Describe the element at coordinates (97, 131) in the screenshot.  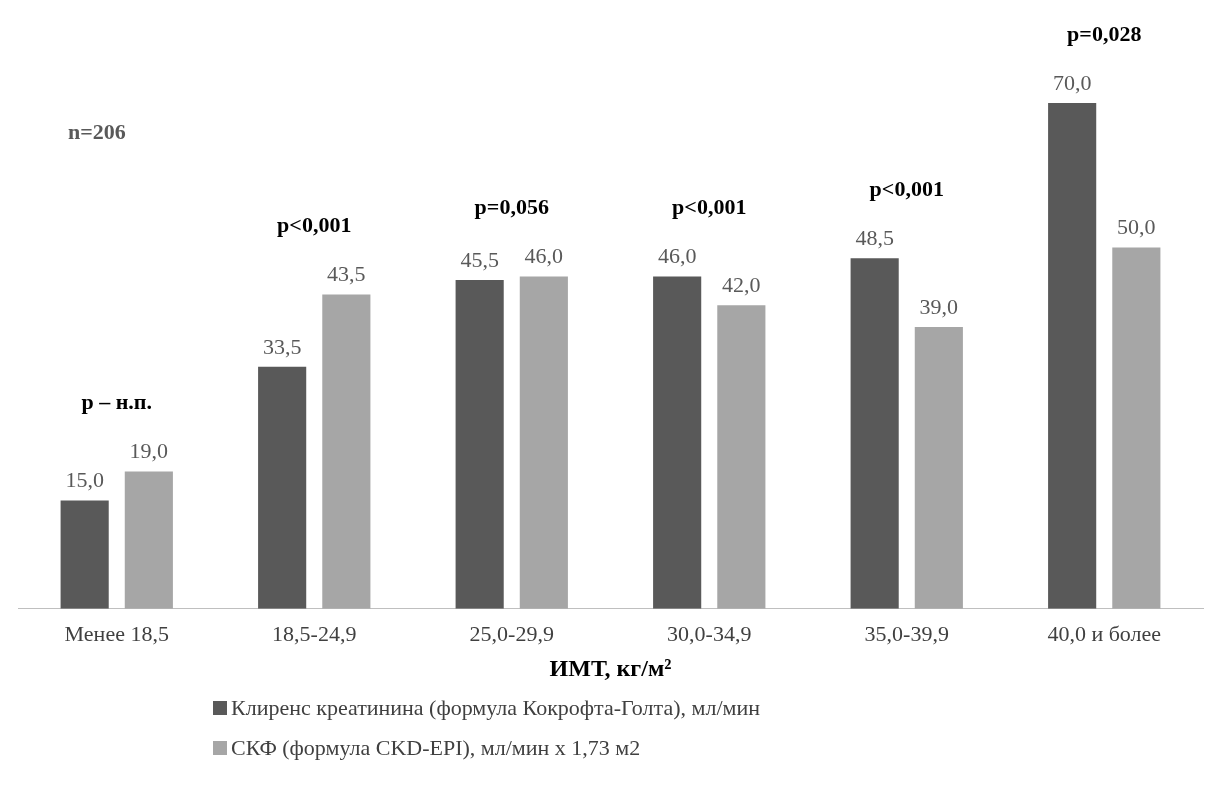
I see `annotation: n=206` at that location.